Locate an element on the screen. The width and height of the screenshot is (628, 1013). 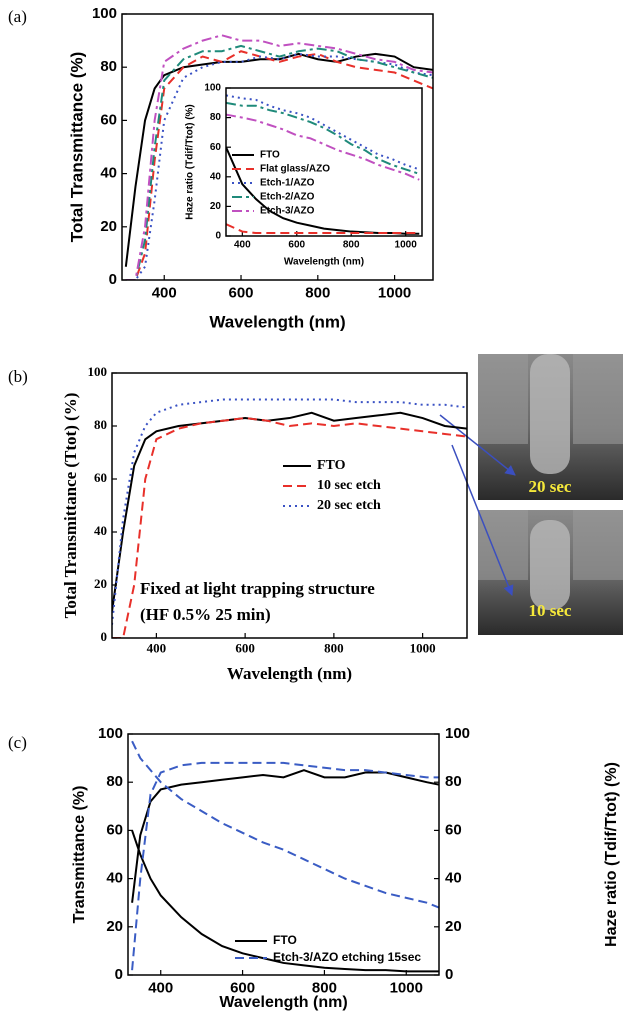
image-label: 10 sec is located at coordinates (550, 610).